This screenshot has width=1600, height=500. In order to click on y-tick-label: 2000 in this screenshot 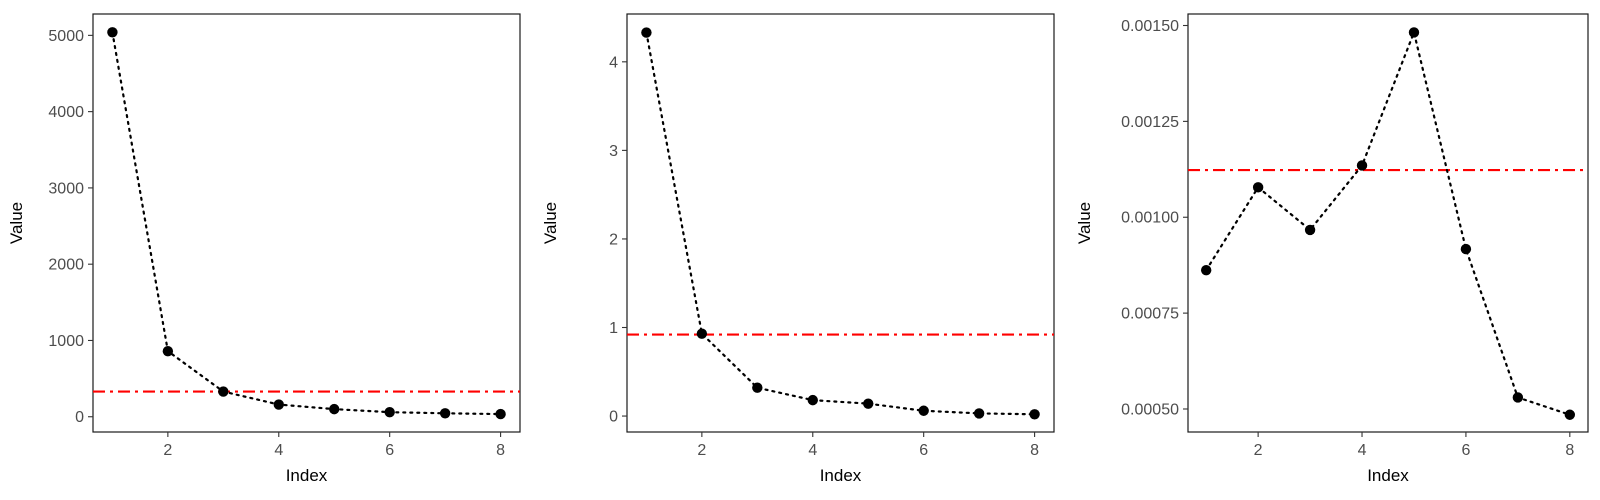, I will do `click(66, 265)`.